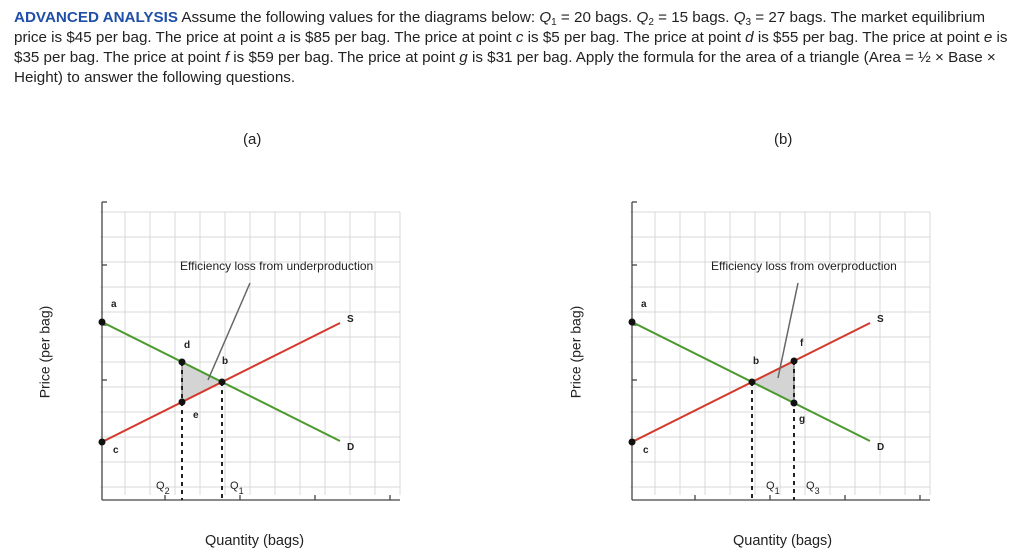 The width and height of the screenshot is (1024, 556). Describe the element at coordinates (794, 403) in the screenshot. I see `panel-b-point-g-dot` at that location.